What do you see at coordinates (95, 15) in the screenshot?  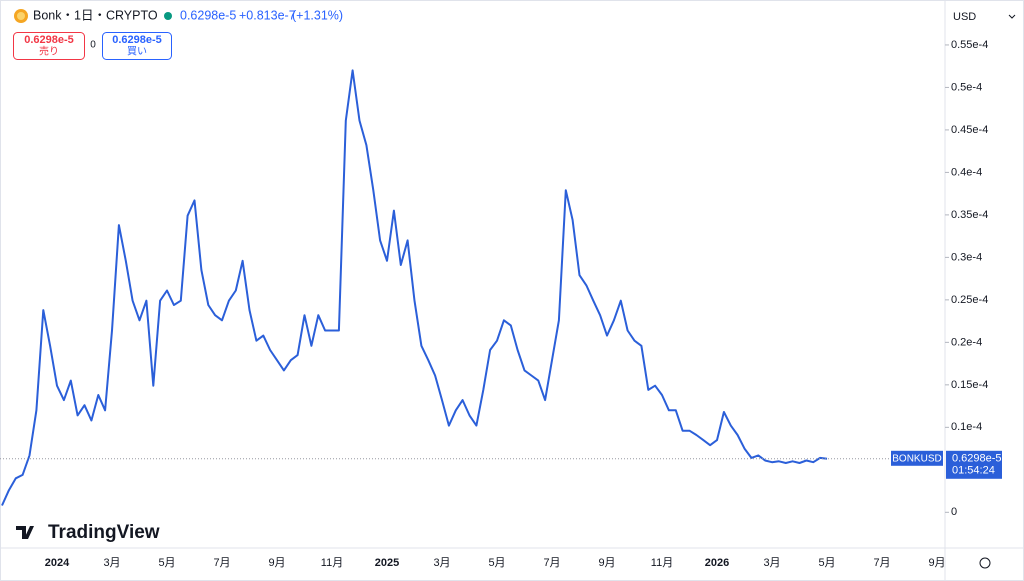 I see `symbol: Bonk・1日・CRYPTO` at bounding box center [95, 15].